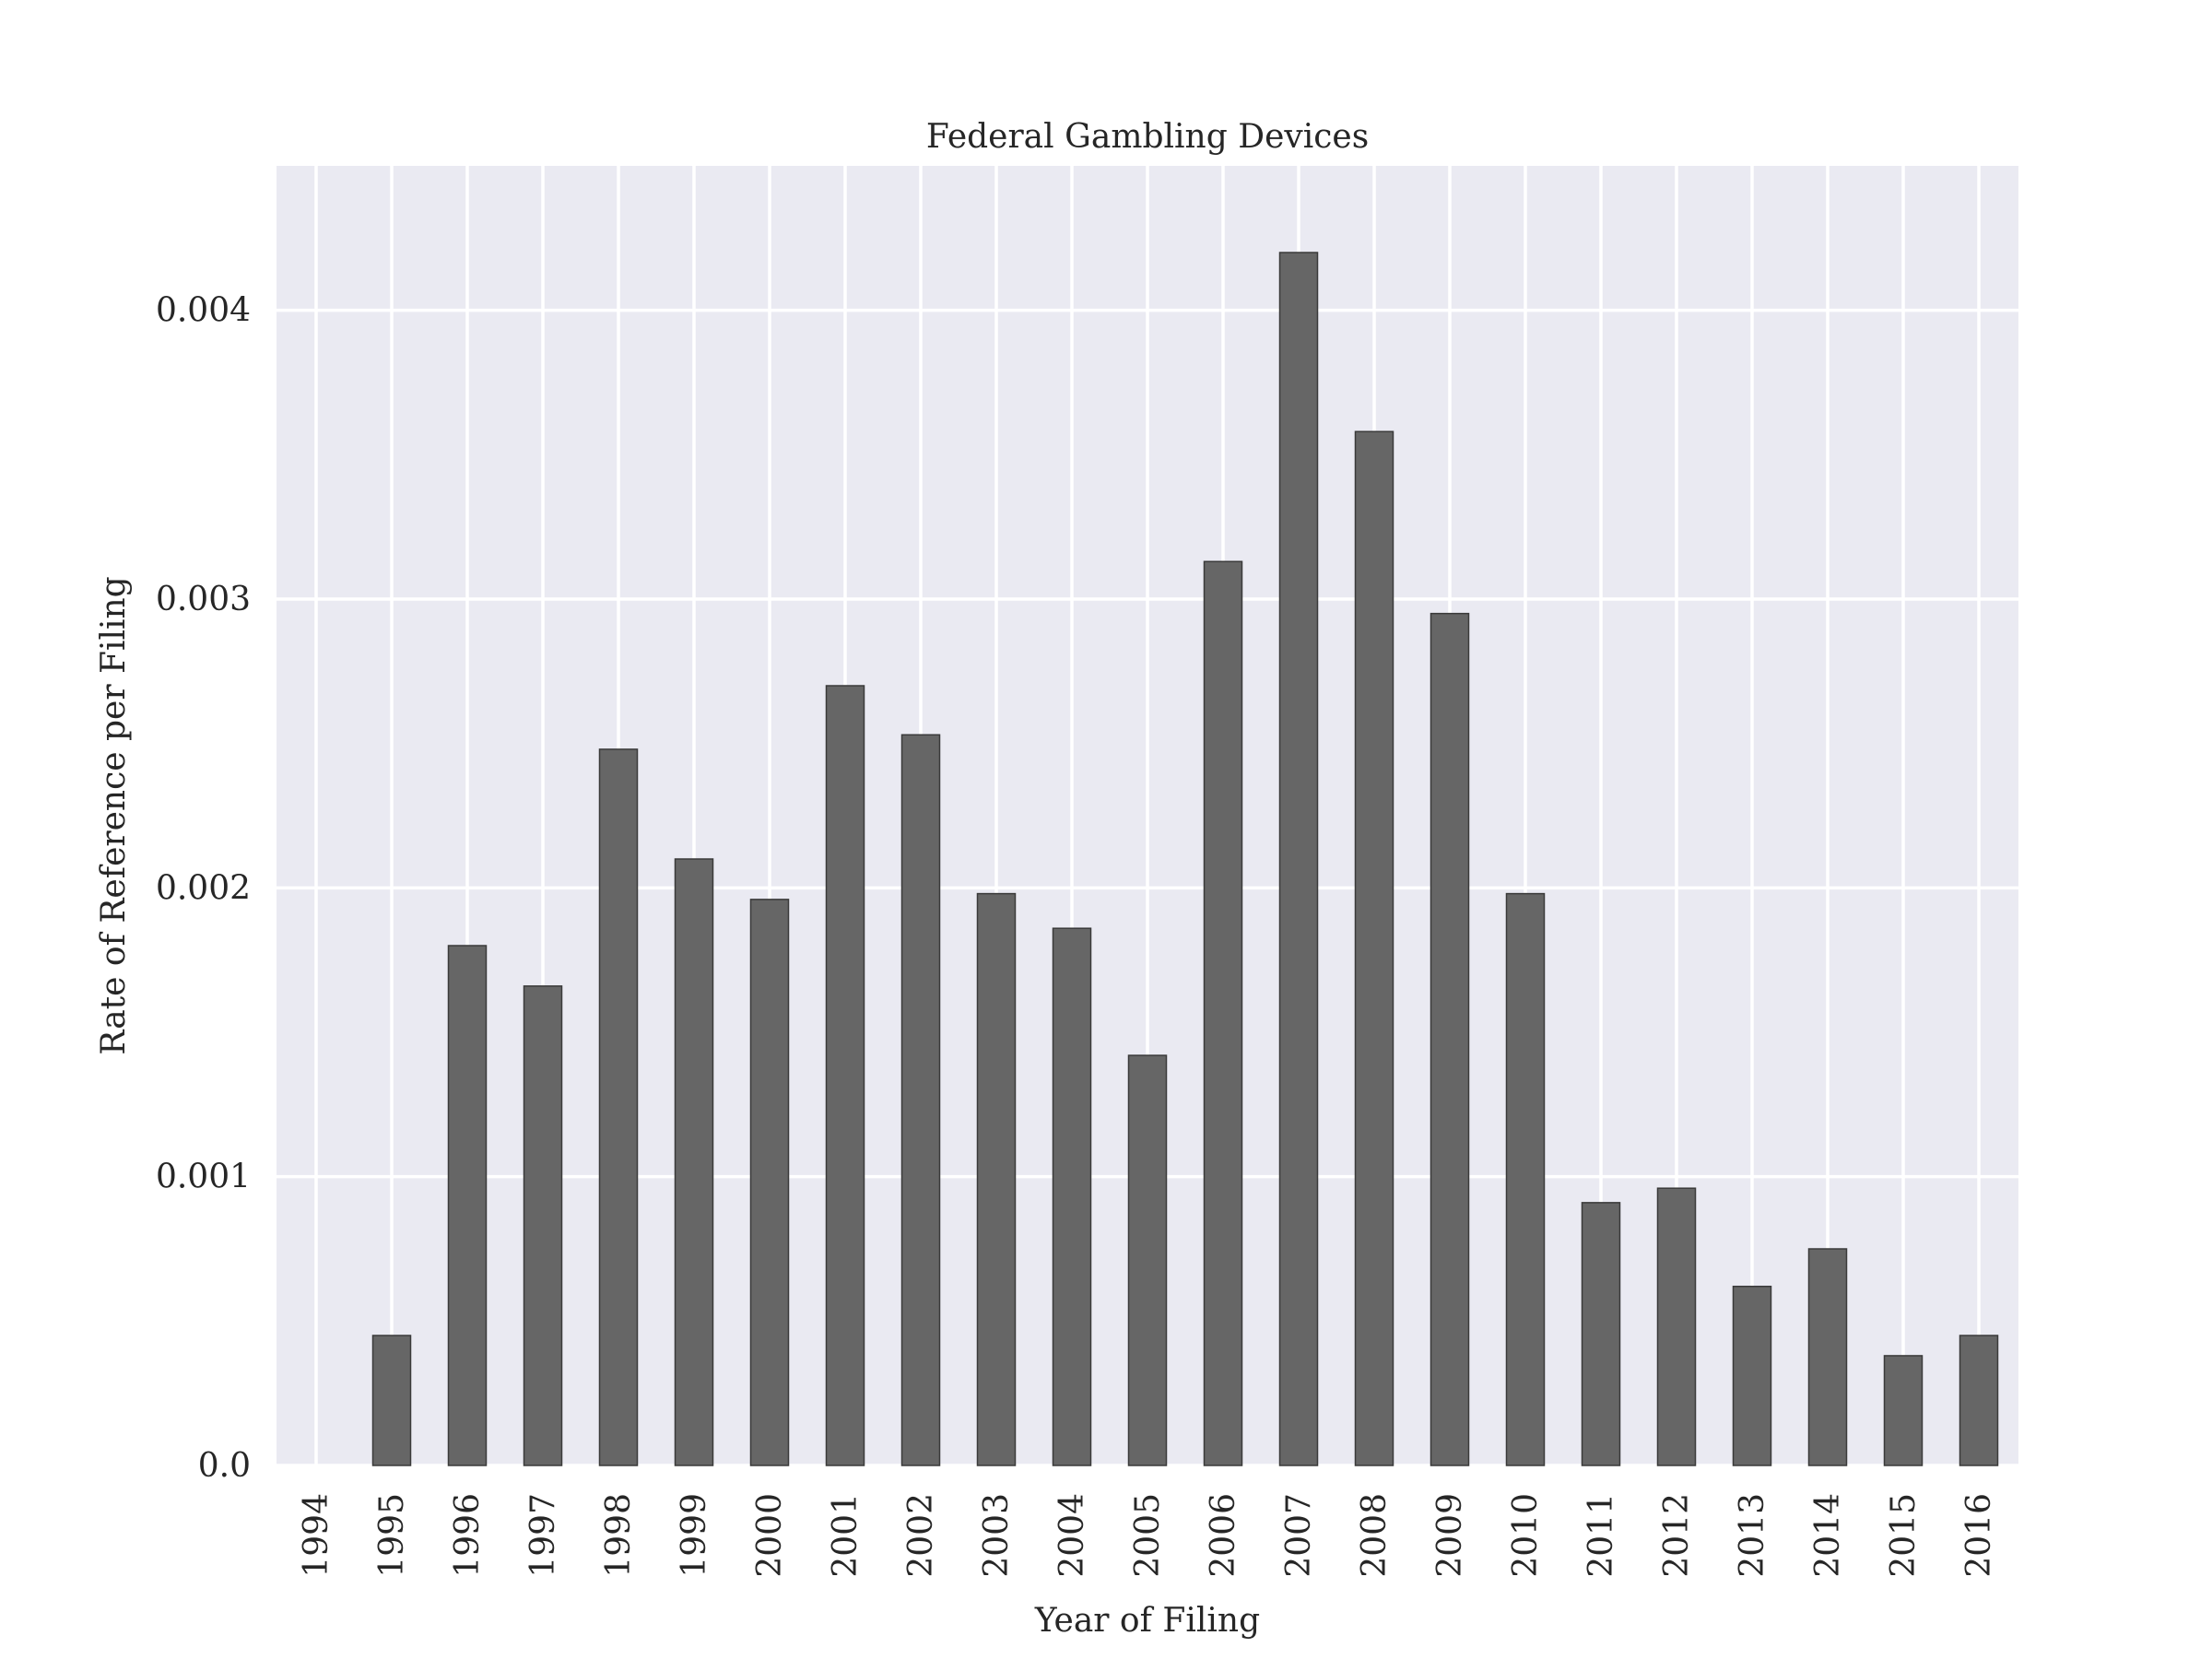 This screenshot has height=1659, width=2212. Describe the element at coordinates (1147, 137) in the screenshot. I see `chart-title: Federal Gambling Devices` at that location.